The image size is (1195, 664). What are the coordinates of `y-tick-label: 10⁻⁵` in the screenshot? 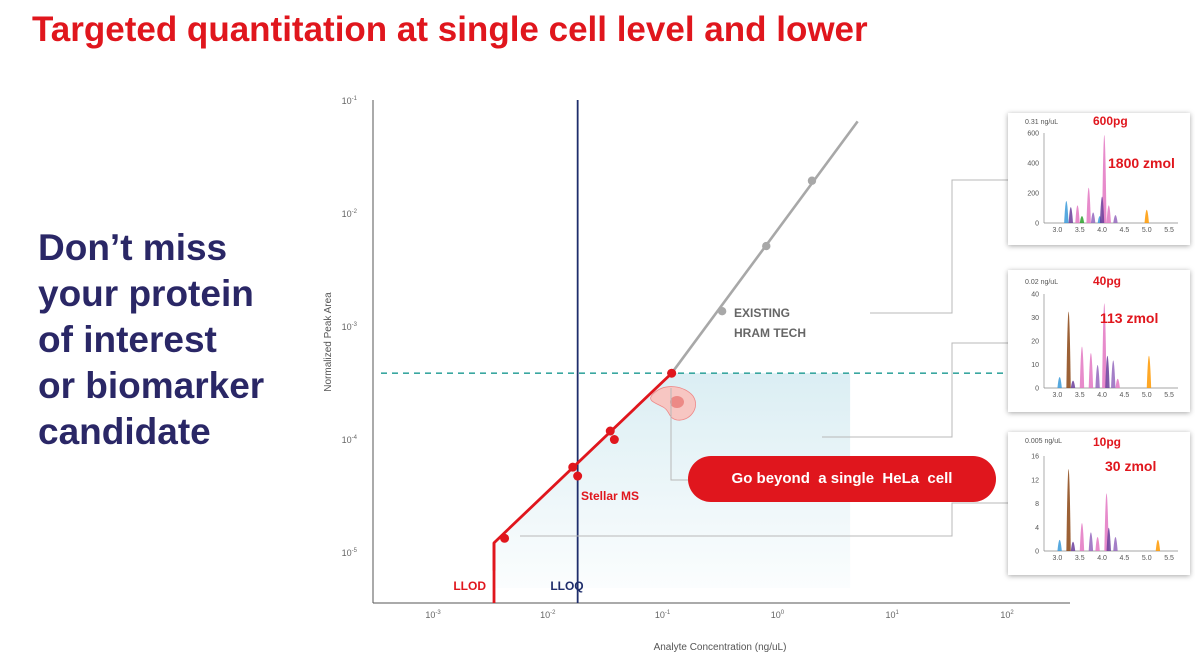 It's located at (350, 553).